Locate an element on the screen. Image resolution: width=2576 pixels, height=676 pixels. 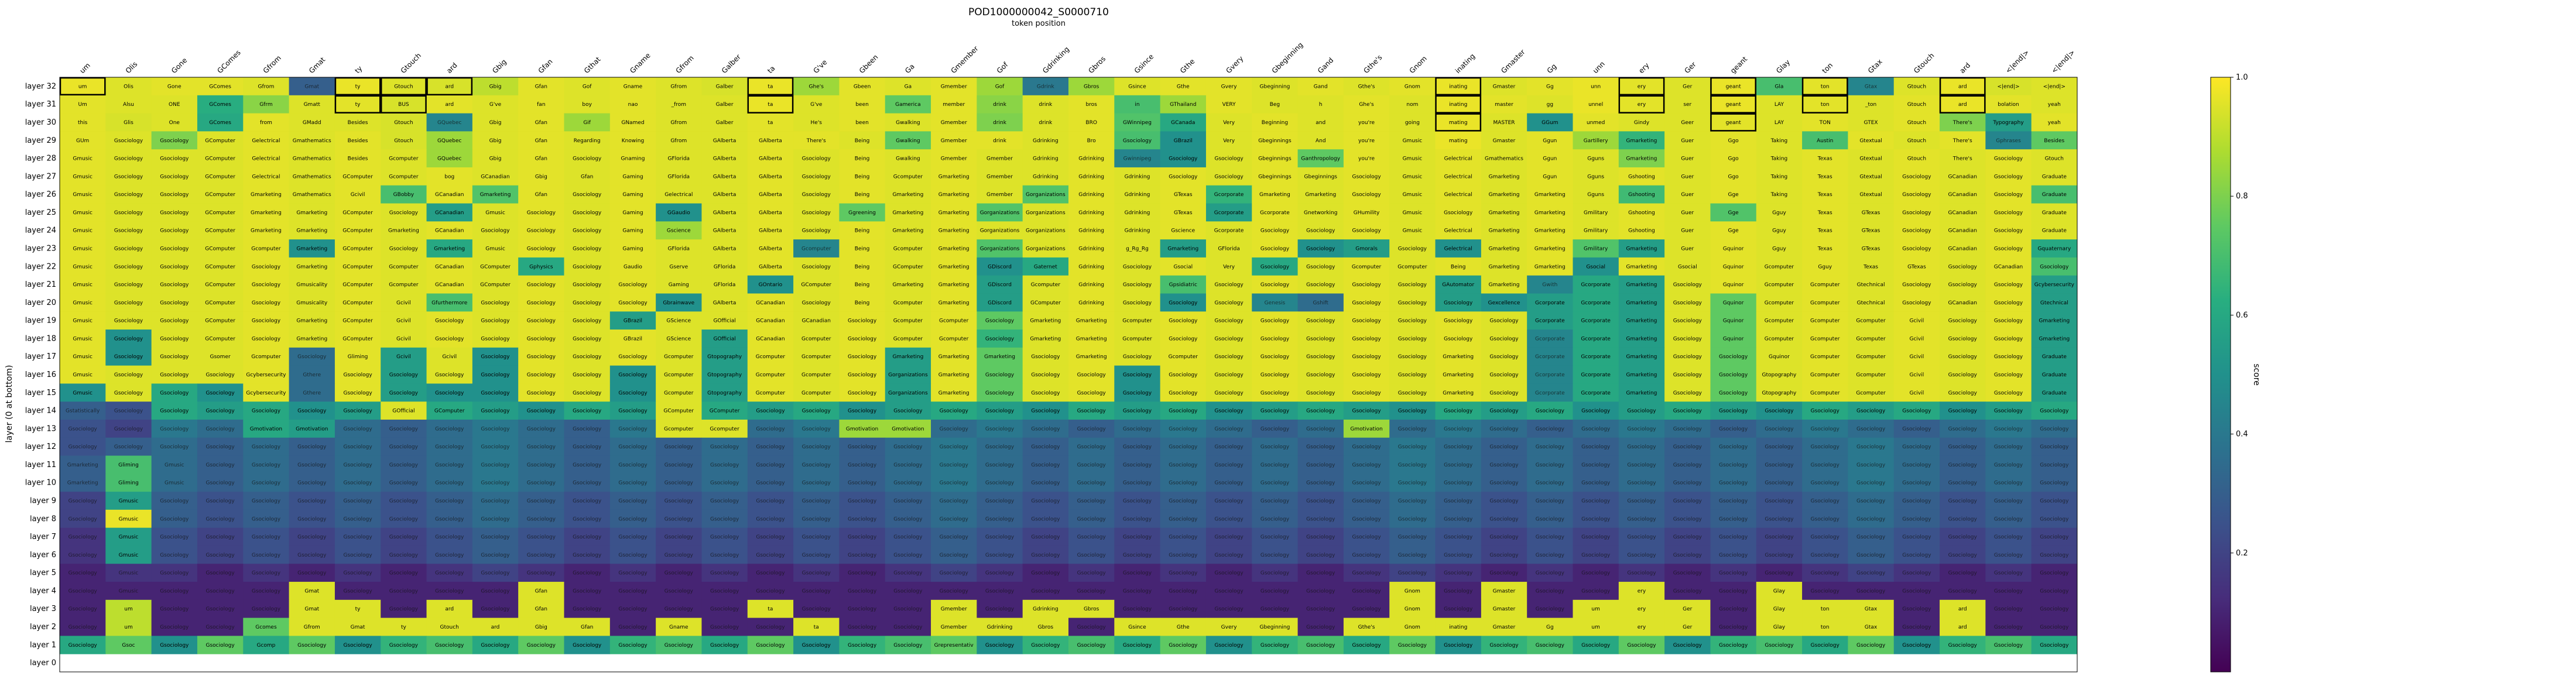
cell-token: Gcybersecurity is located at coordinates (266, 393).